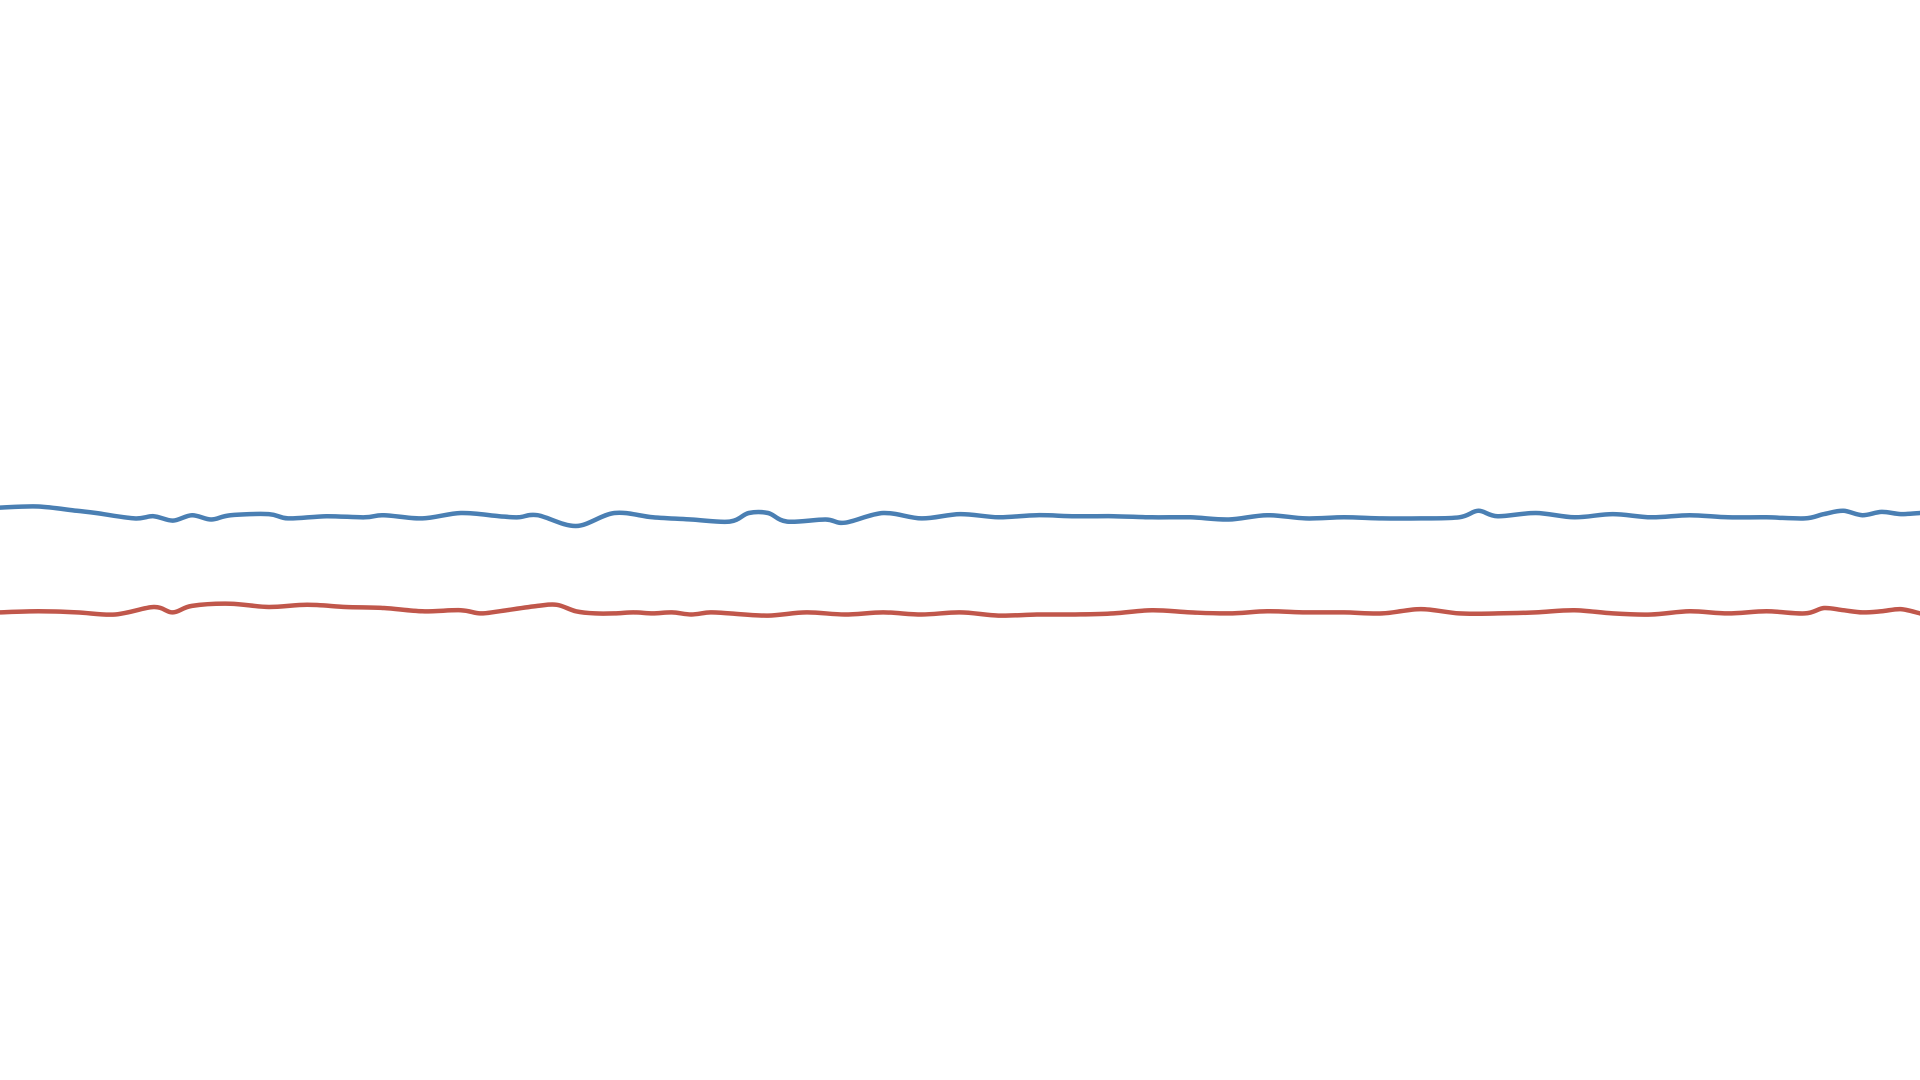  I want to click on series-layer, so click(960, 561).